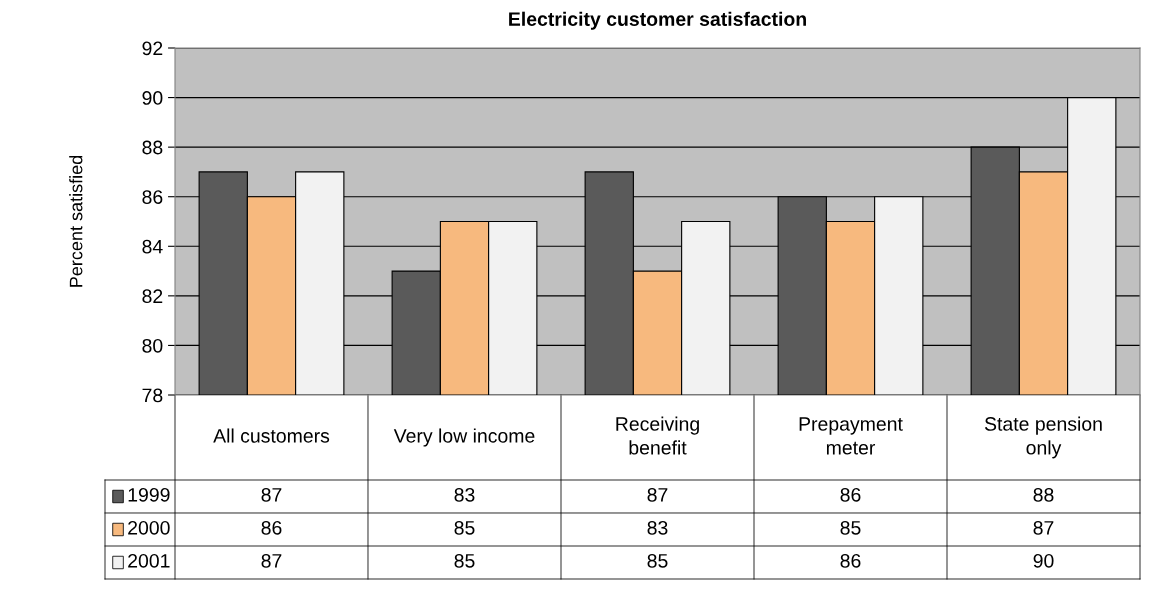  Describe the element at coordinates (152, 98) in the screenshot. I see `y-tick-label: 90` at that location.